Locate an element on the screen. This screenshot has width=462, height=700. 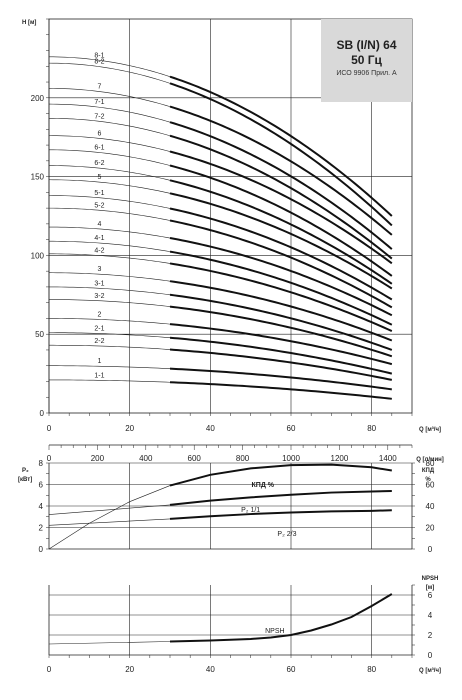
power-left-tick-label: 6 is located at coordinates (41, 485).